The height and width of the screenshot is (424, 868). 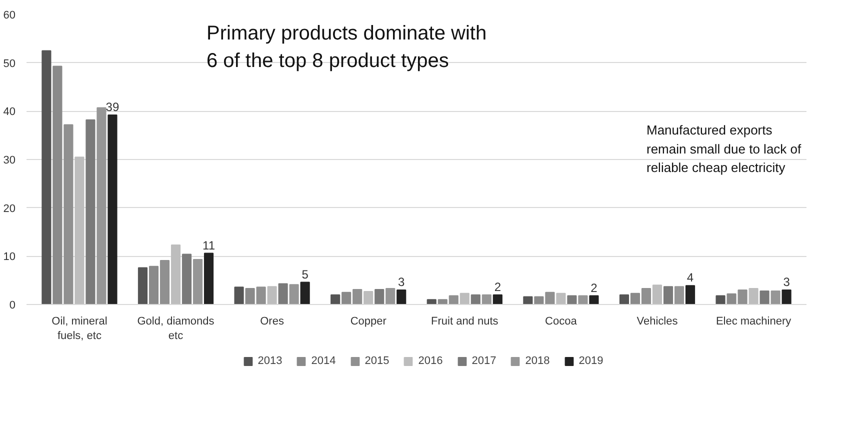 What do you see at coordinates (323, 361) in the screenshot?
I see `legend-label: 2014` at bounding box center [323, 361].